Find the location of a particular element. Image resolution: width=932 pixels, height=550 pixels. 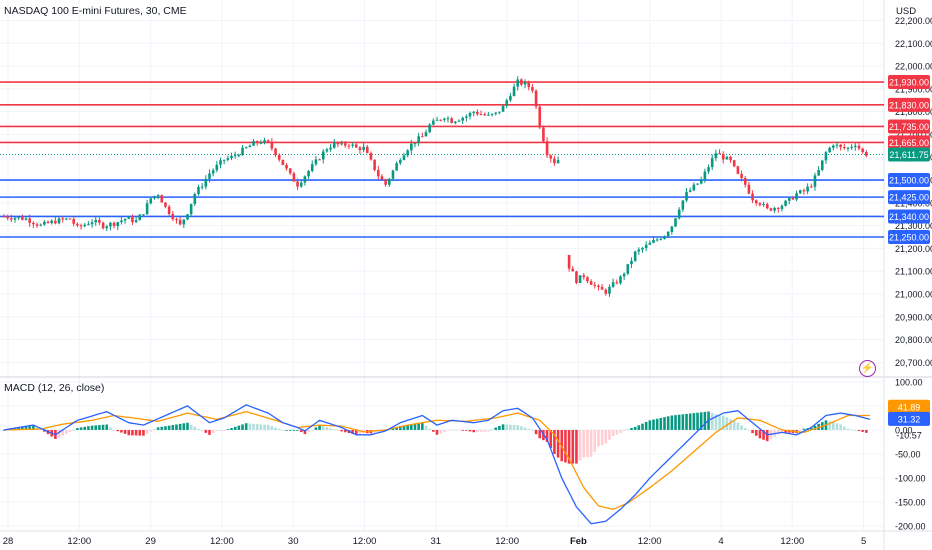

last-price-label-bg is located at coordinates (909, 154).